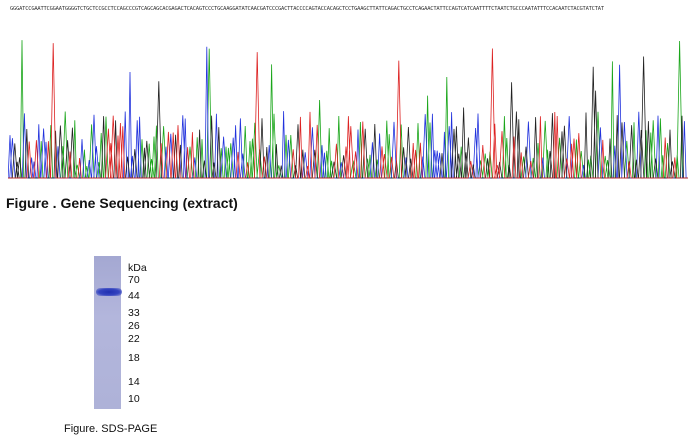 Image resolution: width=697 pixels, height=438 pixels. What do you see at coordinates (134, 296) in the screenshot?
I see `marker-44: 44` at bounding box center [134, 296].